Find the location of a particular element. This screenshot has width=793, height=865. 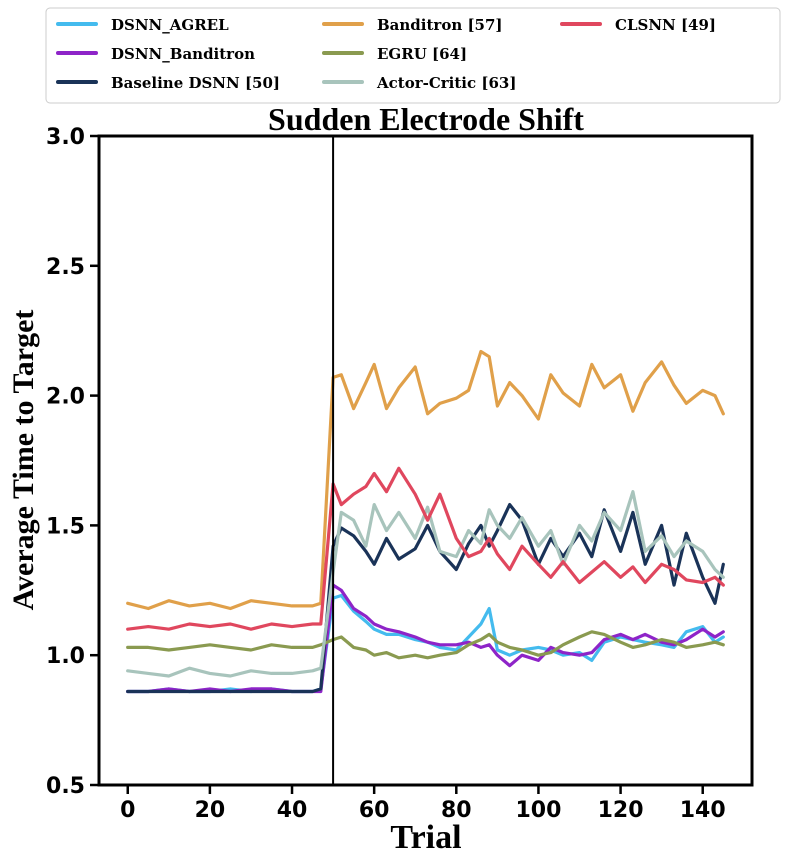

y-tick-label: 1.5 is located at coordinates (65, 526).